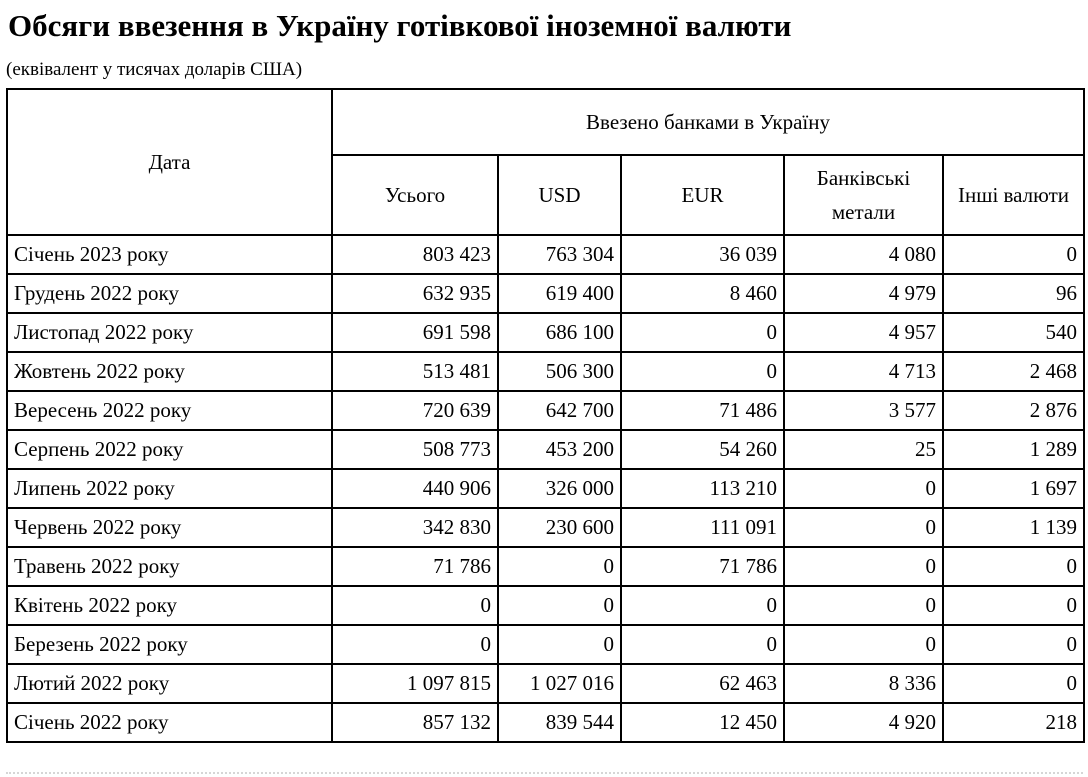 The width and height of the screenshot is (1088, 777). Describe the element at coordinates (169, 410) in the screenshot. I see `date-cell: Вересень 2022 року` at that location.